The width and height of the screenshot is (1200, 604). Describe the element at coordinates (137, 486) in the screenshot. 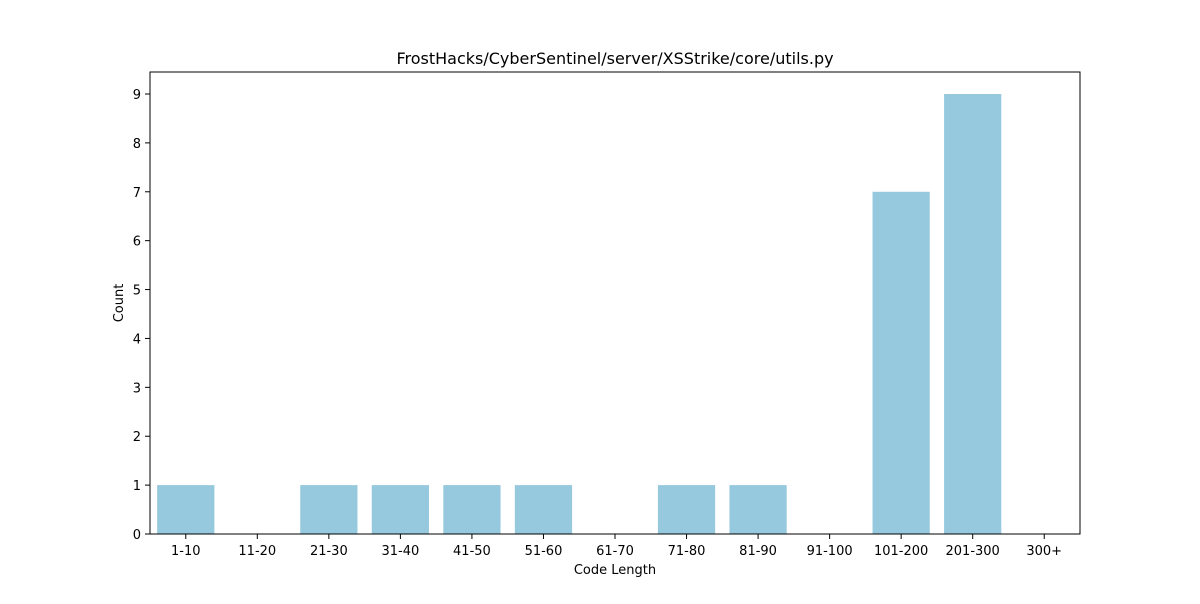

I see `y-tick-label: 1` at that location.